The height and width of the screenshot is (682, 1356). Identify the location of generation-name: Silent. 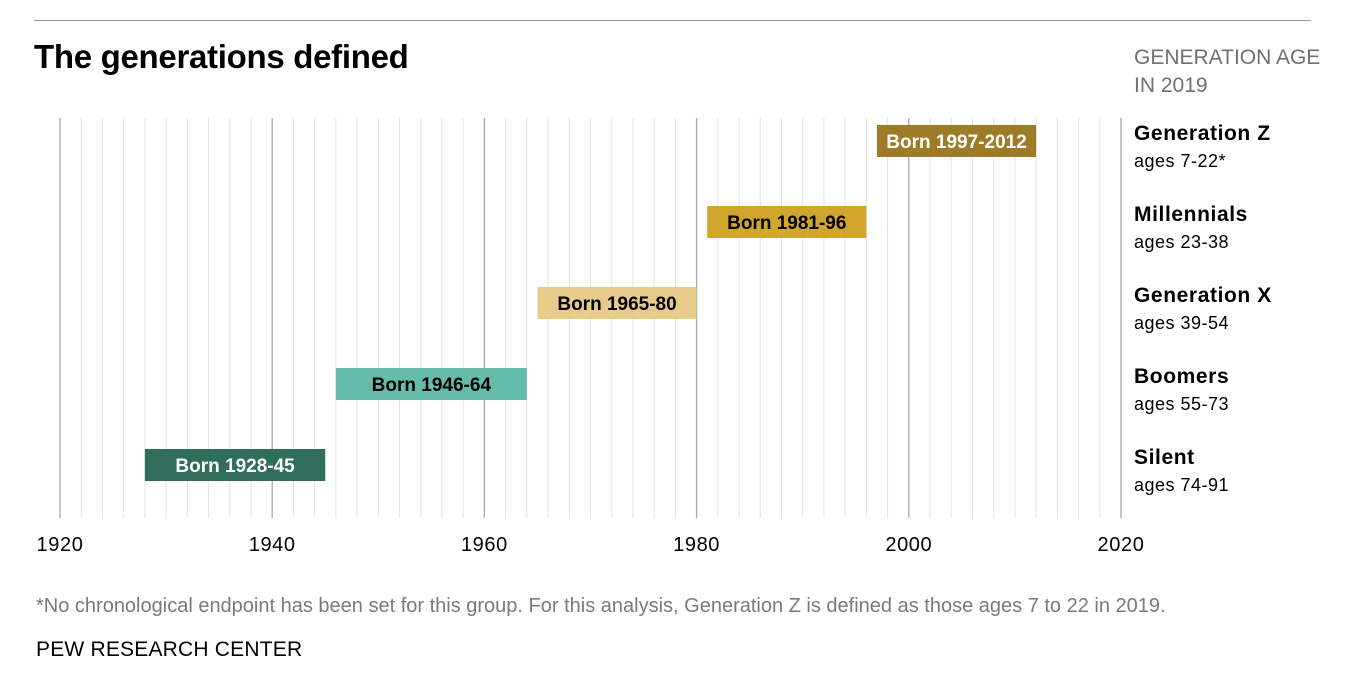
(1164, 457).